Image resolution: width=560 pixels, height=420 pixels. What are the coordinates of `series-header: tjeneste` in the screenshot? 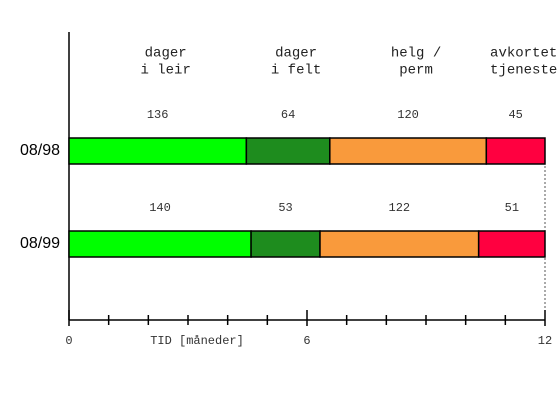 It's located at (523, 71).